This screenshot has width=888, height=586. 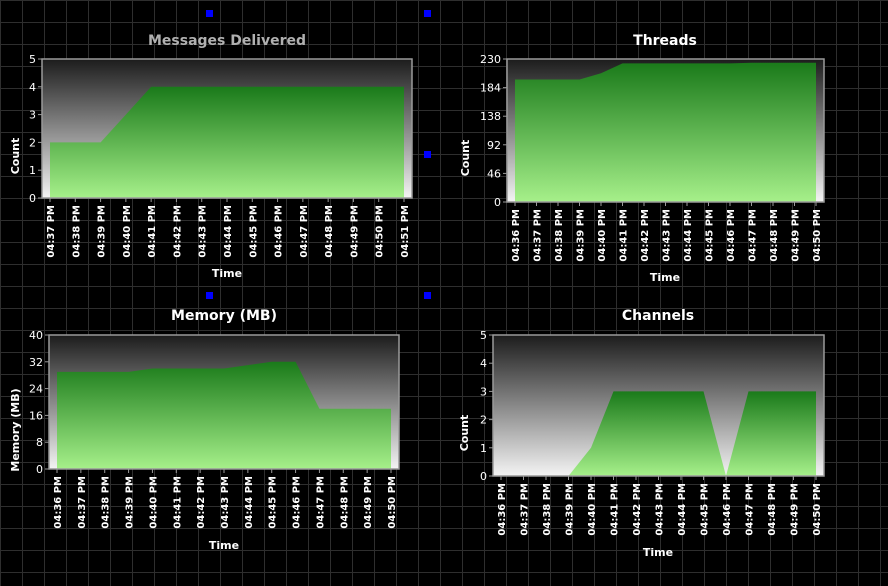 I want to click on y-tick-label: 138, so click(x=490, y=116).